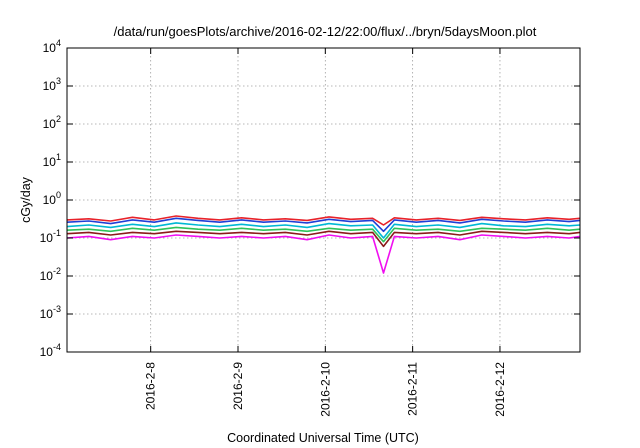 The width and height of the screenshot is (640, 448). Describe the element at coordinates (52, 198) in the screenshot. I see `y-tick-label: 10⁰` at that location.